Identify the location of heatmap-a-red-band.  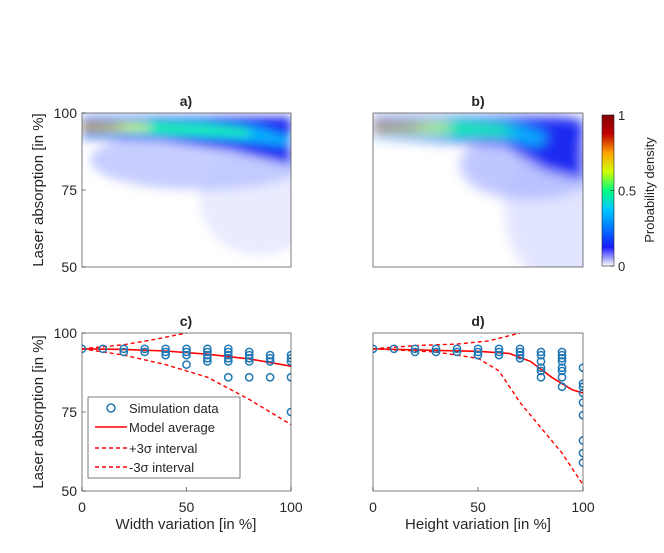
(106, 127).